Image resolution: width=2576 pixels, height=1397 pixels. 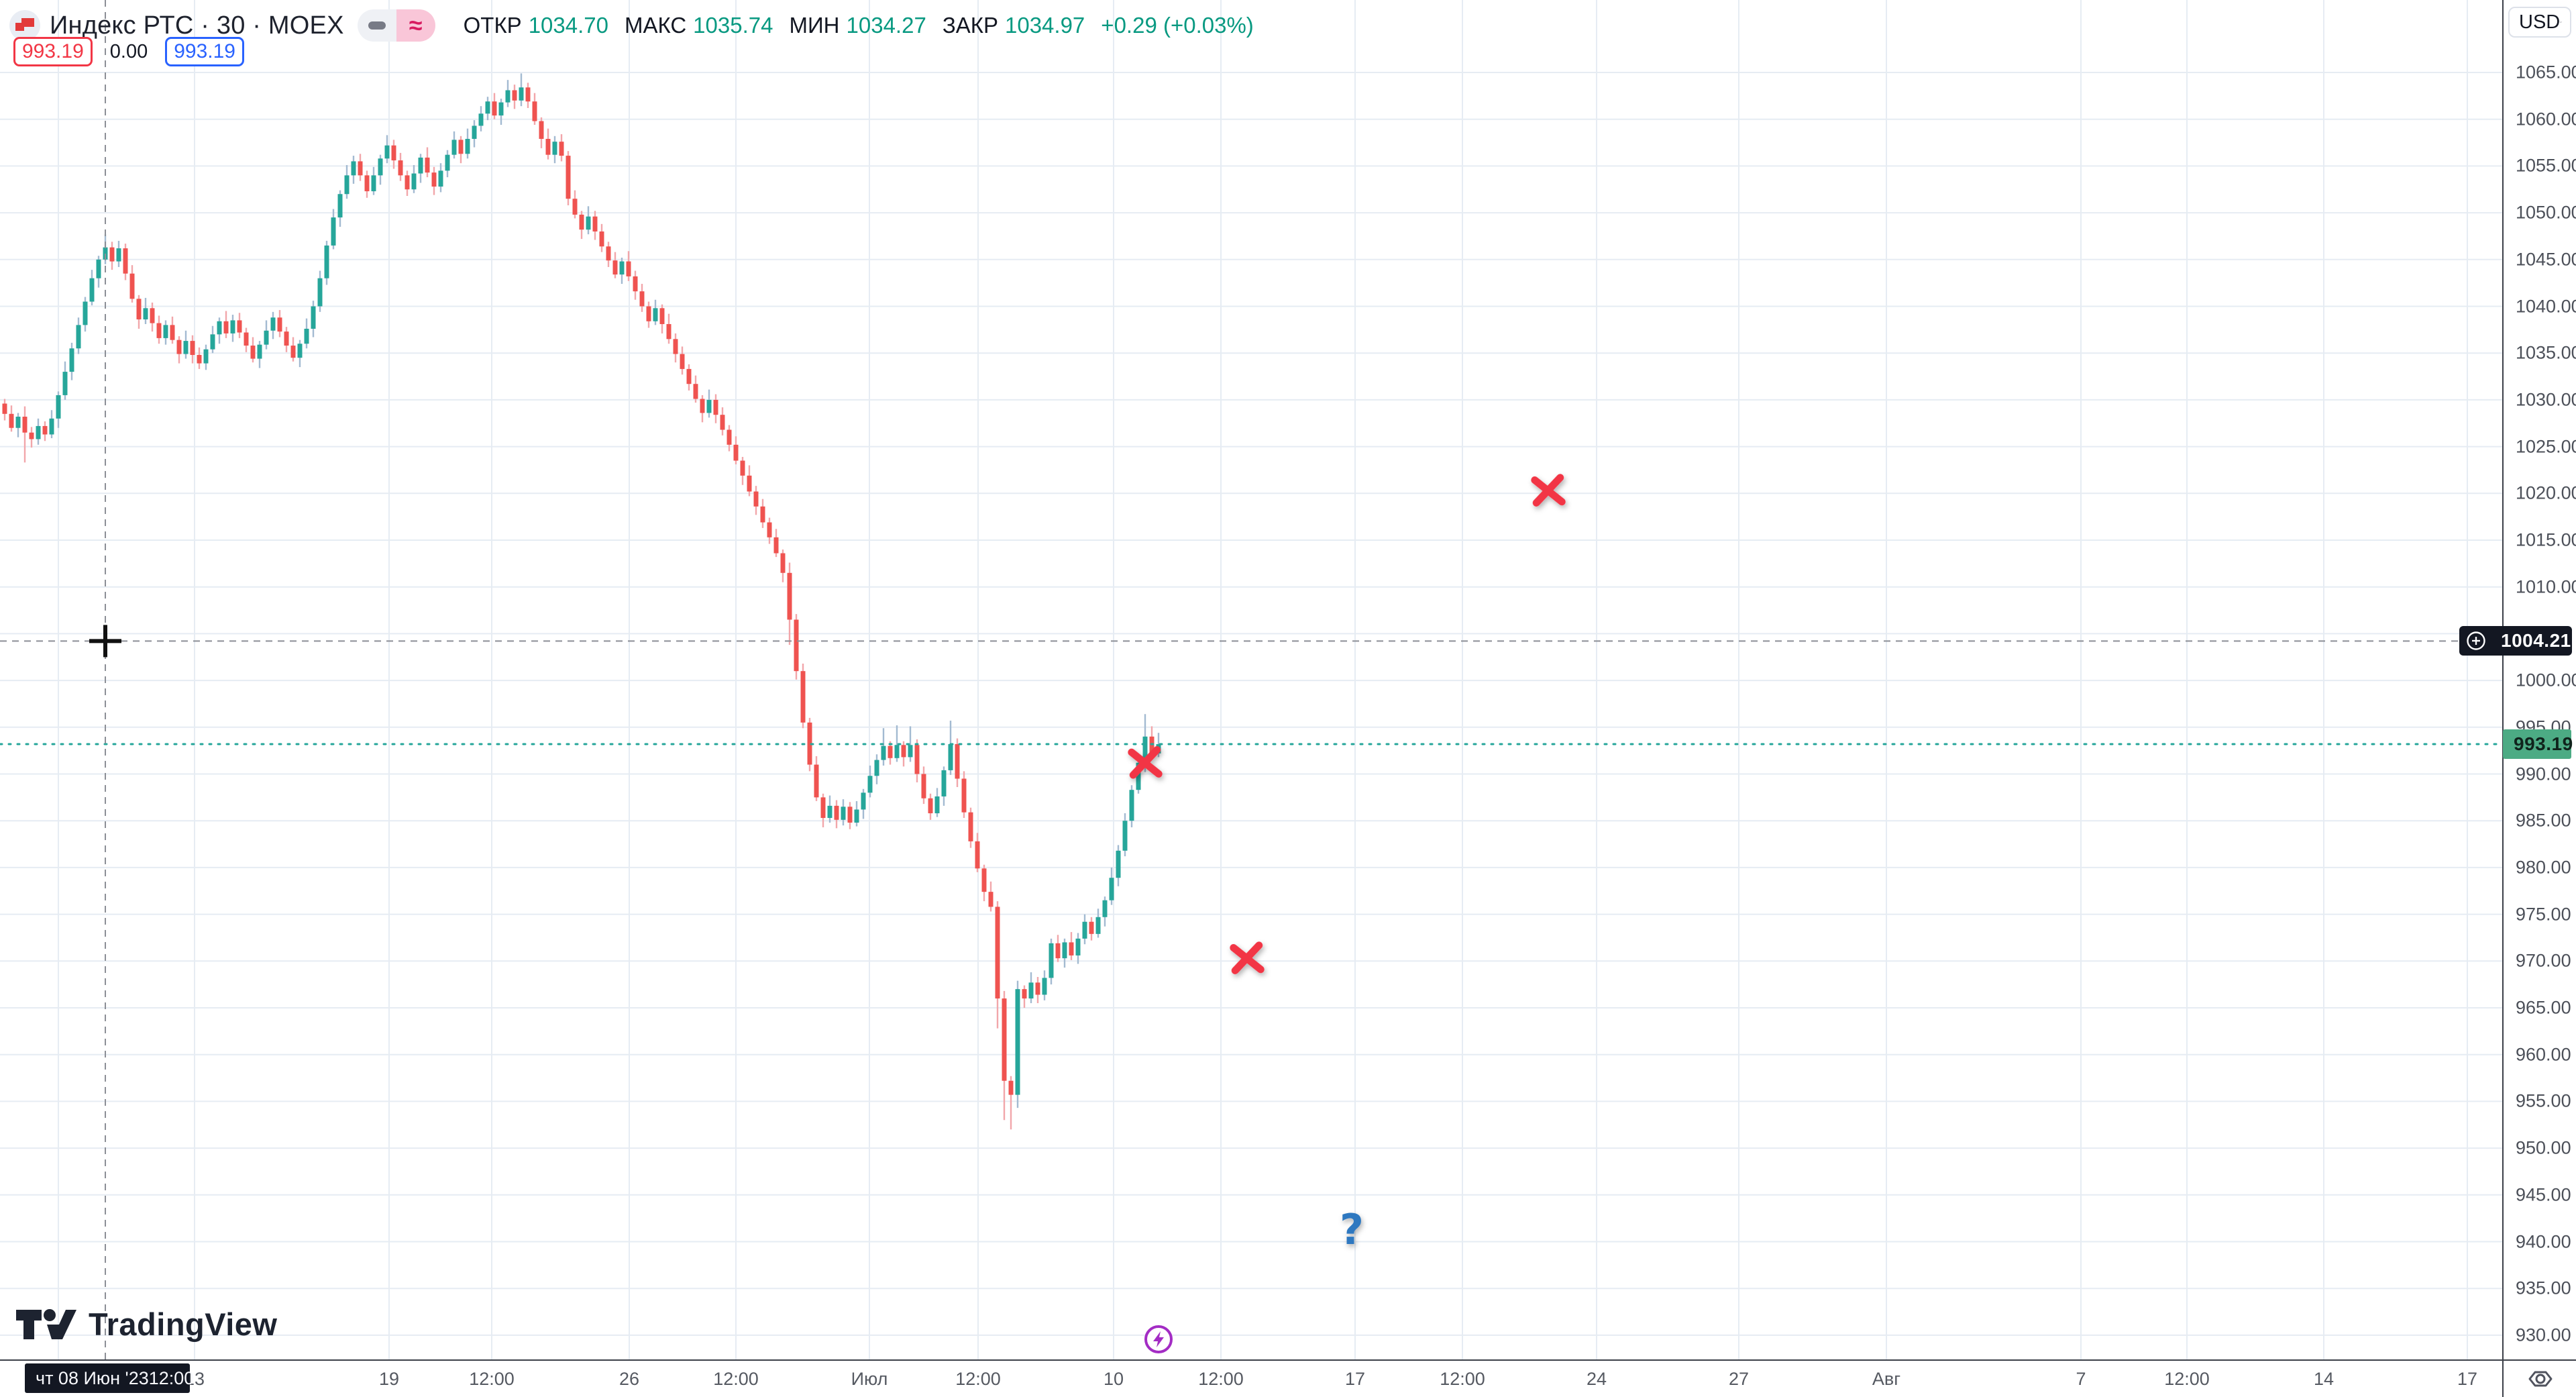 I want to click on price-tick-label: 970.00, so click(x=2543, y=960).